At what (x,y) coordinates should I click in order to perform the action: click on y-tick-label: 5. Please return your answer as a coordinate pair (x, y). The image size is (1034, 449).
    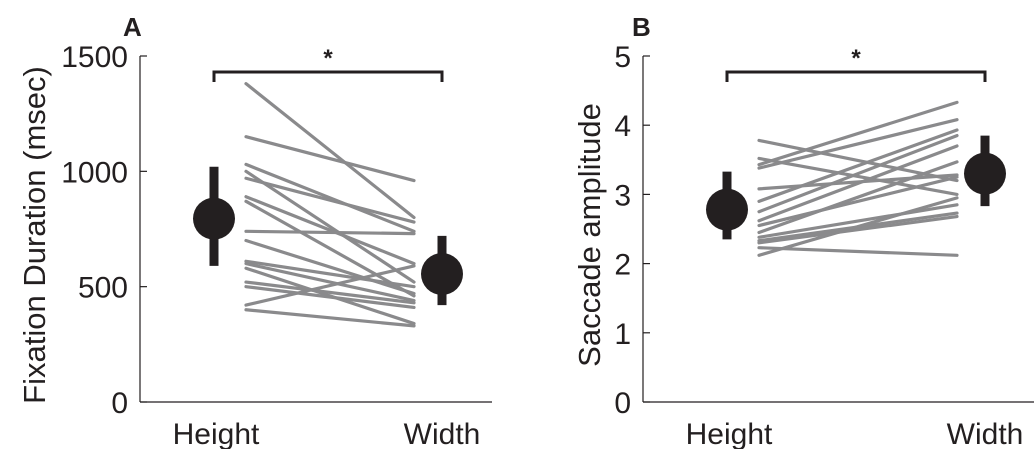
    Looking at the image, I should click on (622, 57).